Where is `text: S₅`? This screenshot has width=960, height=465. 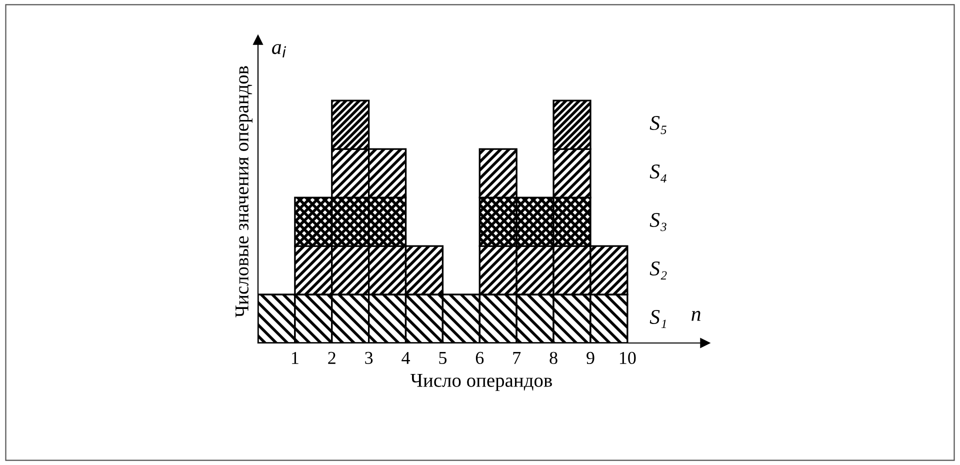
text: S₅ is located at coordinates (658, 125).